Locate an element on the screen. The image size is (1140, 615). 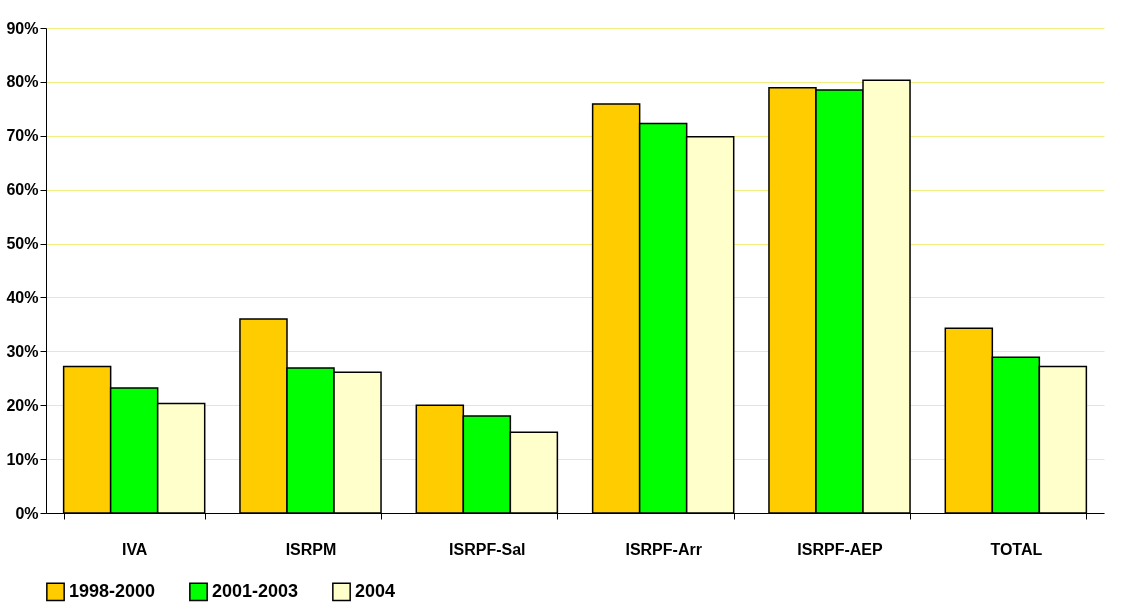
y-tick-label: 40% is located at coordinates (22, 297).